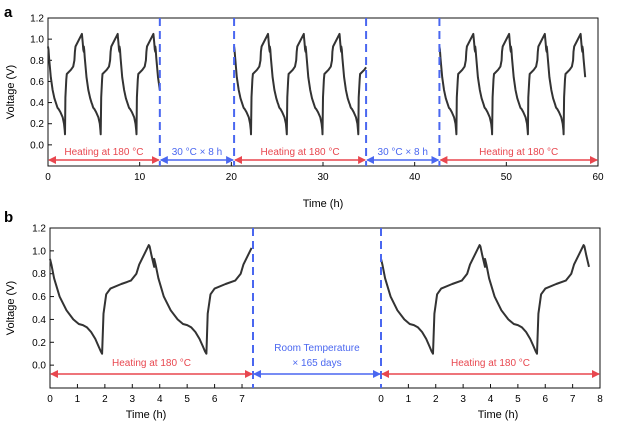  Describe the element at coordinates (323, 177) in the screenshot. I see `x-tick-label: 30` at that location.